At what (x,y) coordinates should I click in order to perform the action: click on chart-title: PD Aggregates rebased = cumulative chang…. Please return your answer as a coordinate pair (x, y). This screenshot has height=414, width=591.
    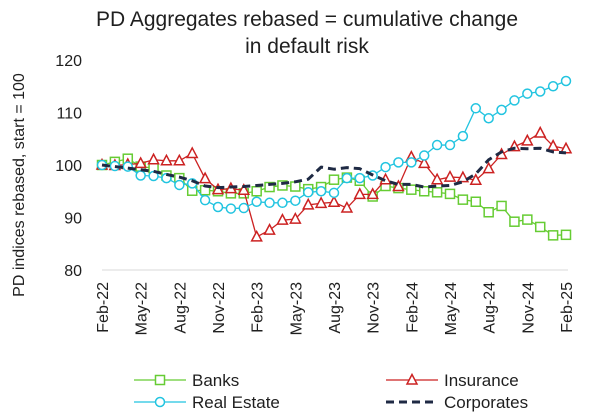
    Looking at the image, I should click on (307, 33).